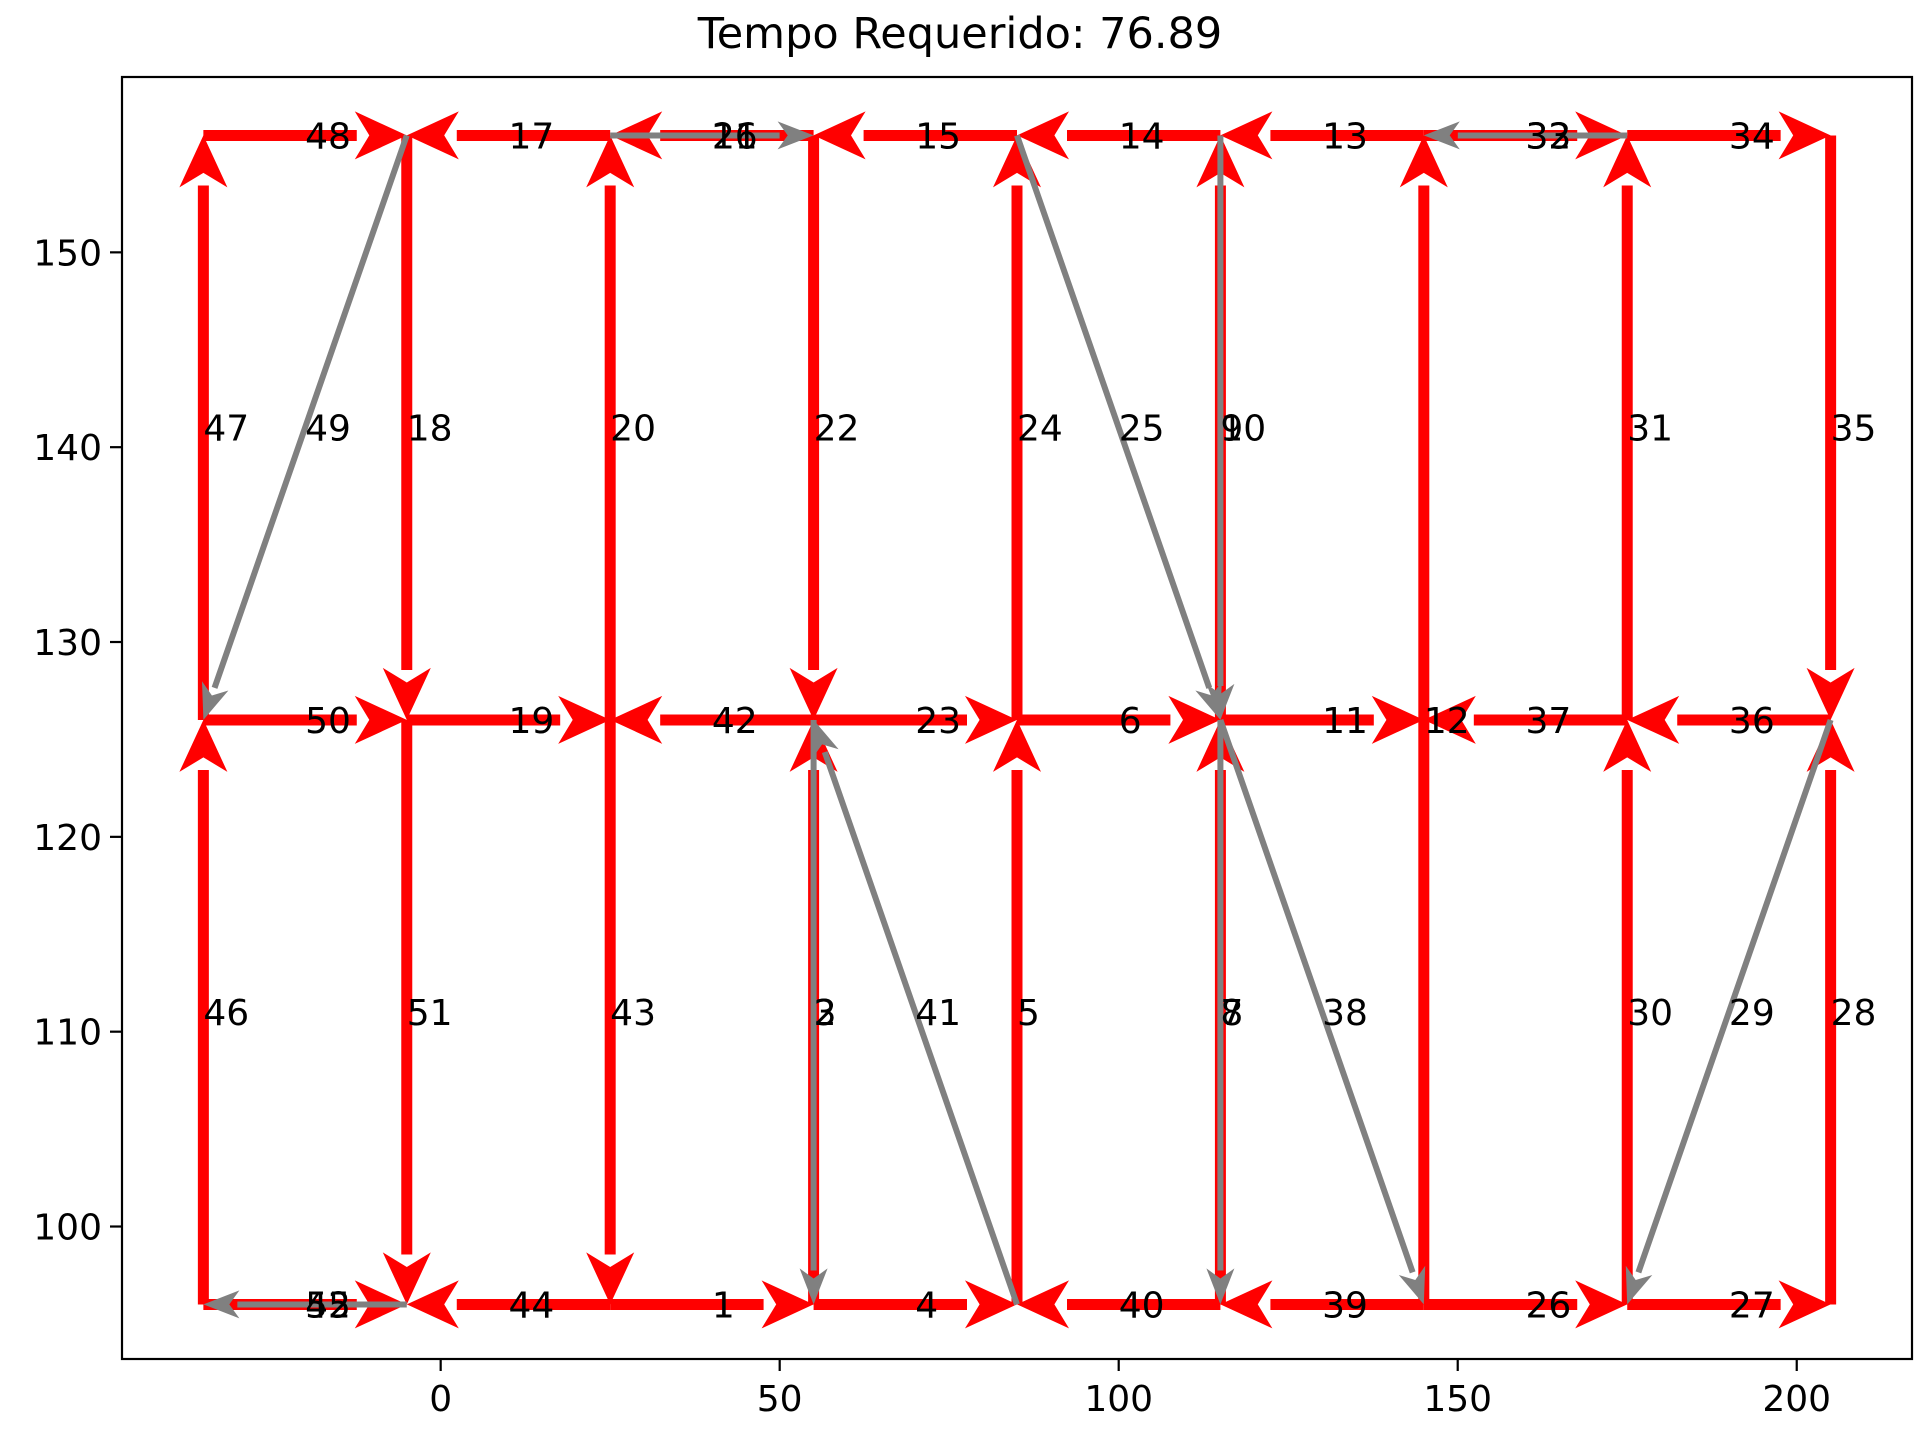 Image resolution: width=1920 pixels, height=1440 pixels. I want to click on chart-title: Tempo Requerido: 76.89, so click(959, 34).